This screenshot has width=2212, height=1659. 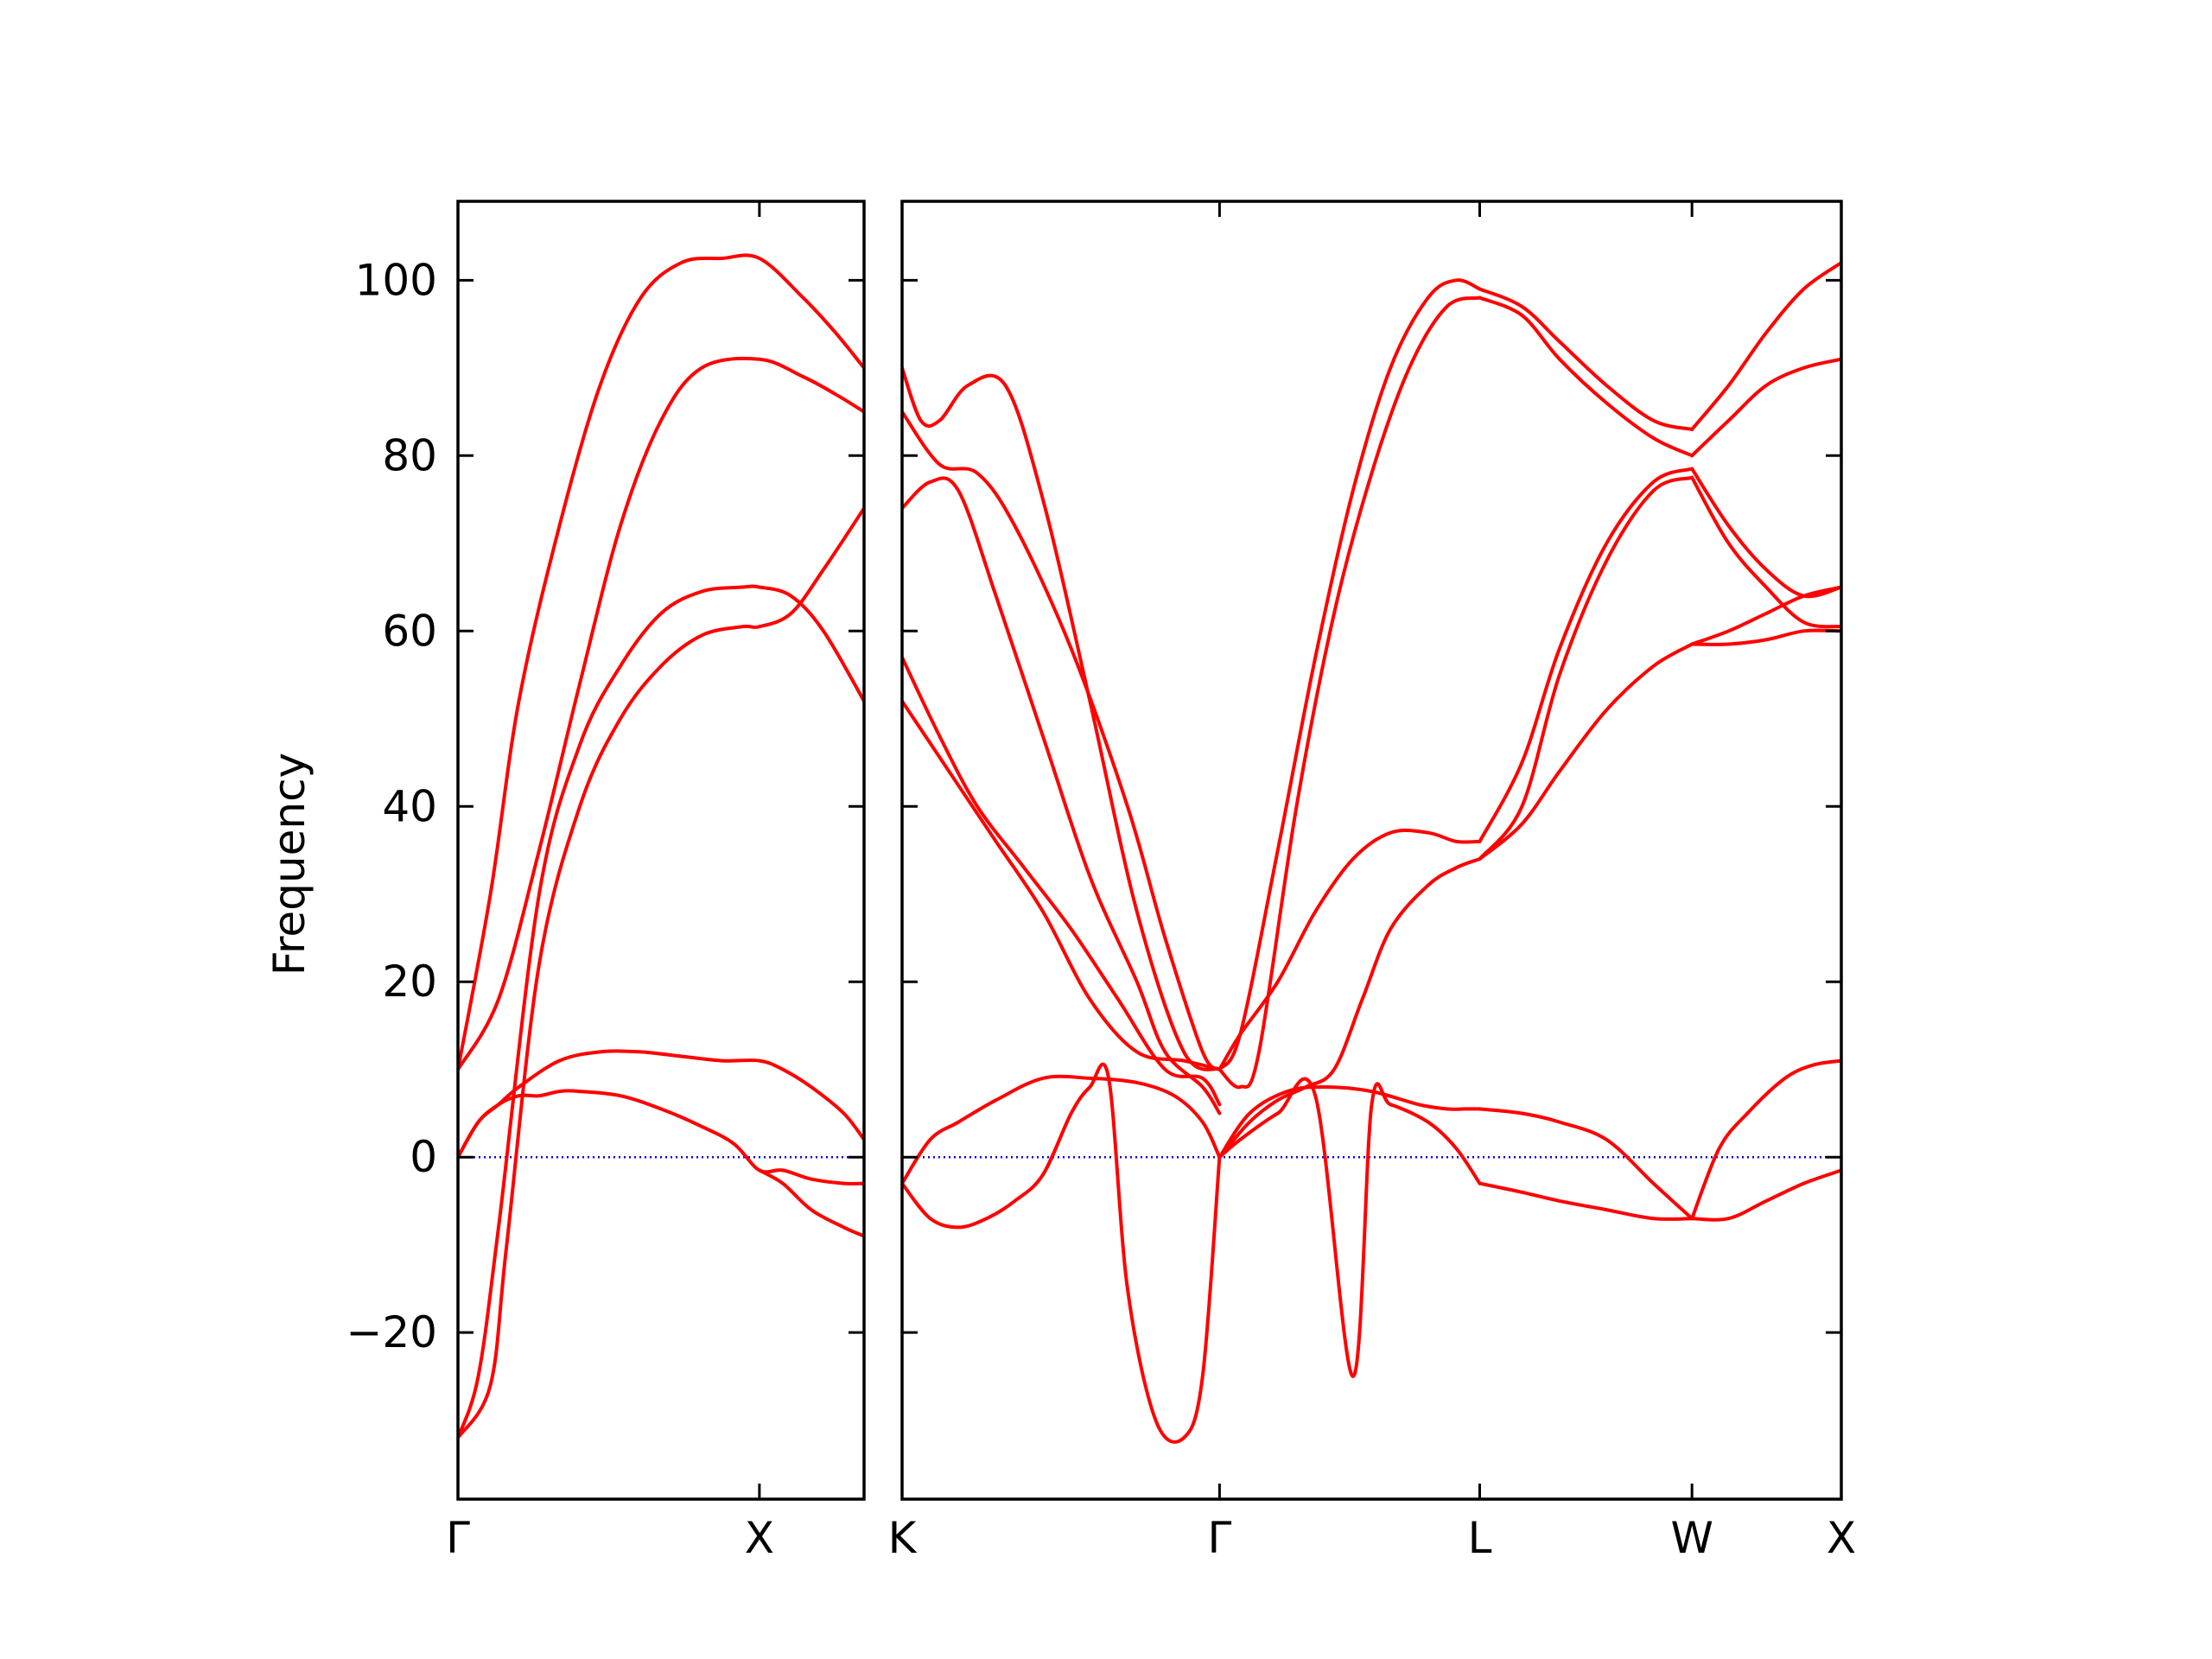 I want to click on y-tick-label: 60, so click(x=409, y=631).